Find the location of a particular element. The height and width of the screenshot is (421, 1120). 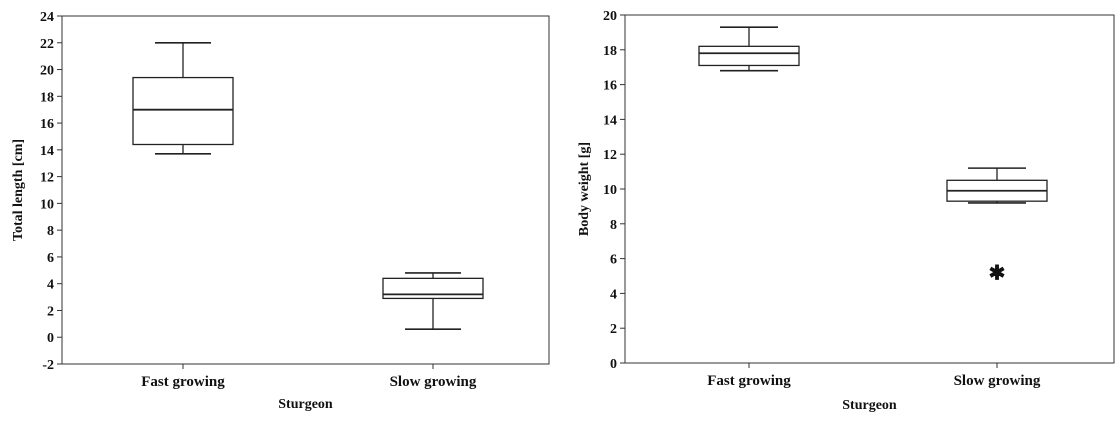

y-tick-label: -2 is located at coordinates (48, 365).